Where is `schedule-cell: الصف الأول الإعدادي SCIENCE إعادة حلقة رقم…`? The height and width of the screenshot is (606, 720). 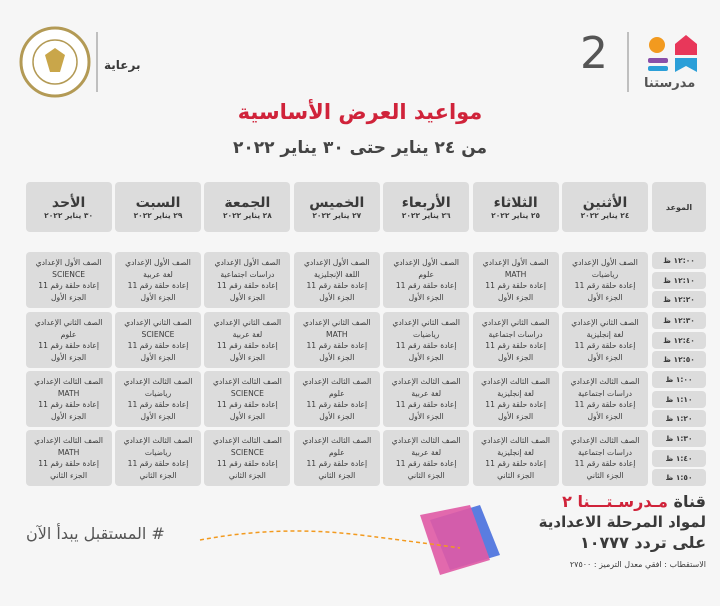 schedule-cell: الصف الأول الإعدادي SCIENCE إعادة حلقة رقم… is located at coordinates (68, 280).